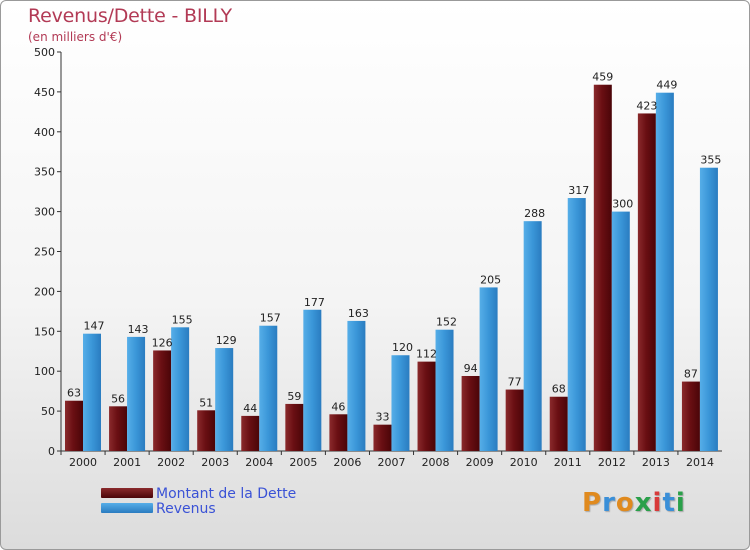 This screenshot has height=550, width=750. What do you see at coordinates (127, 508) in the screenshot?
I see `legend-swatch-revenus` at bounding box center [127, 508].